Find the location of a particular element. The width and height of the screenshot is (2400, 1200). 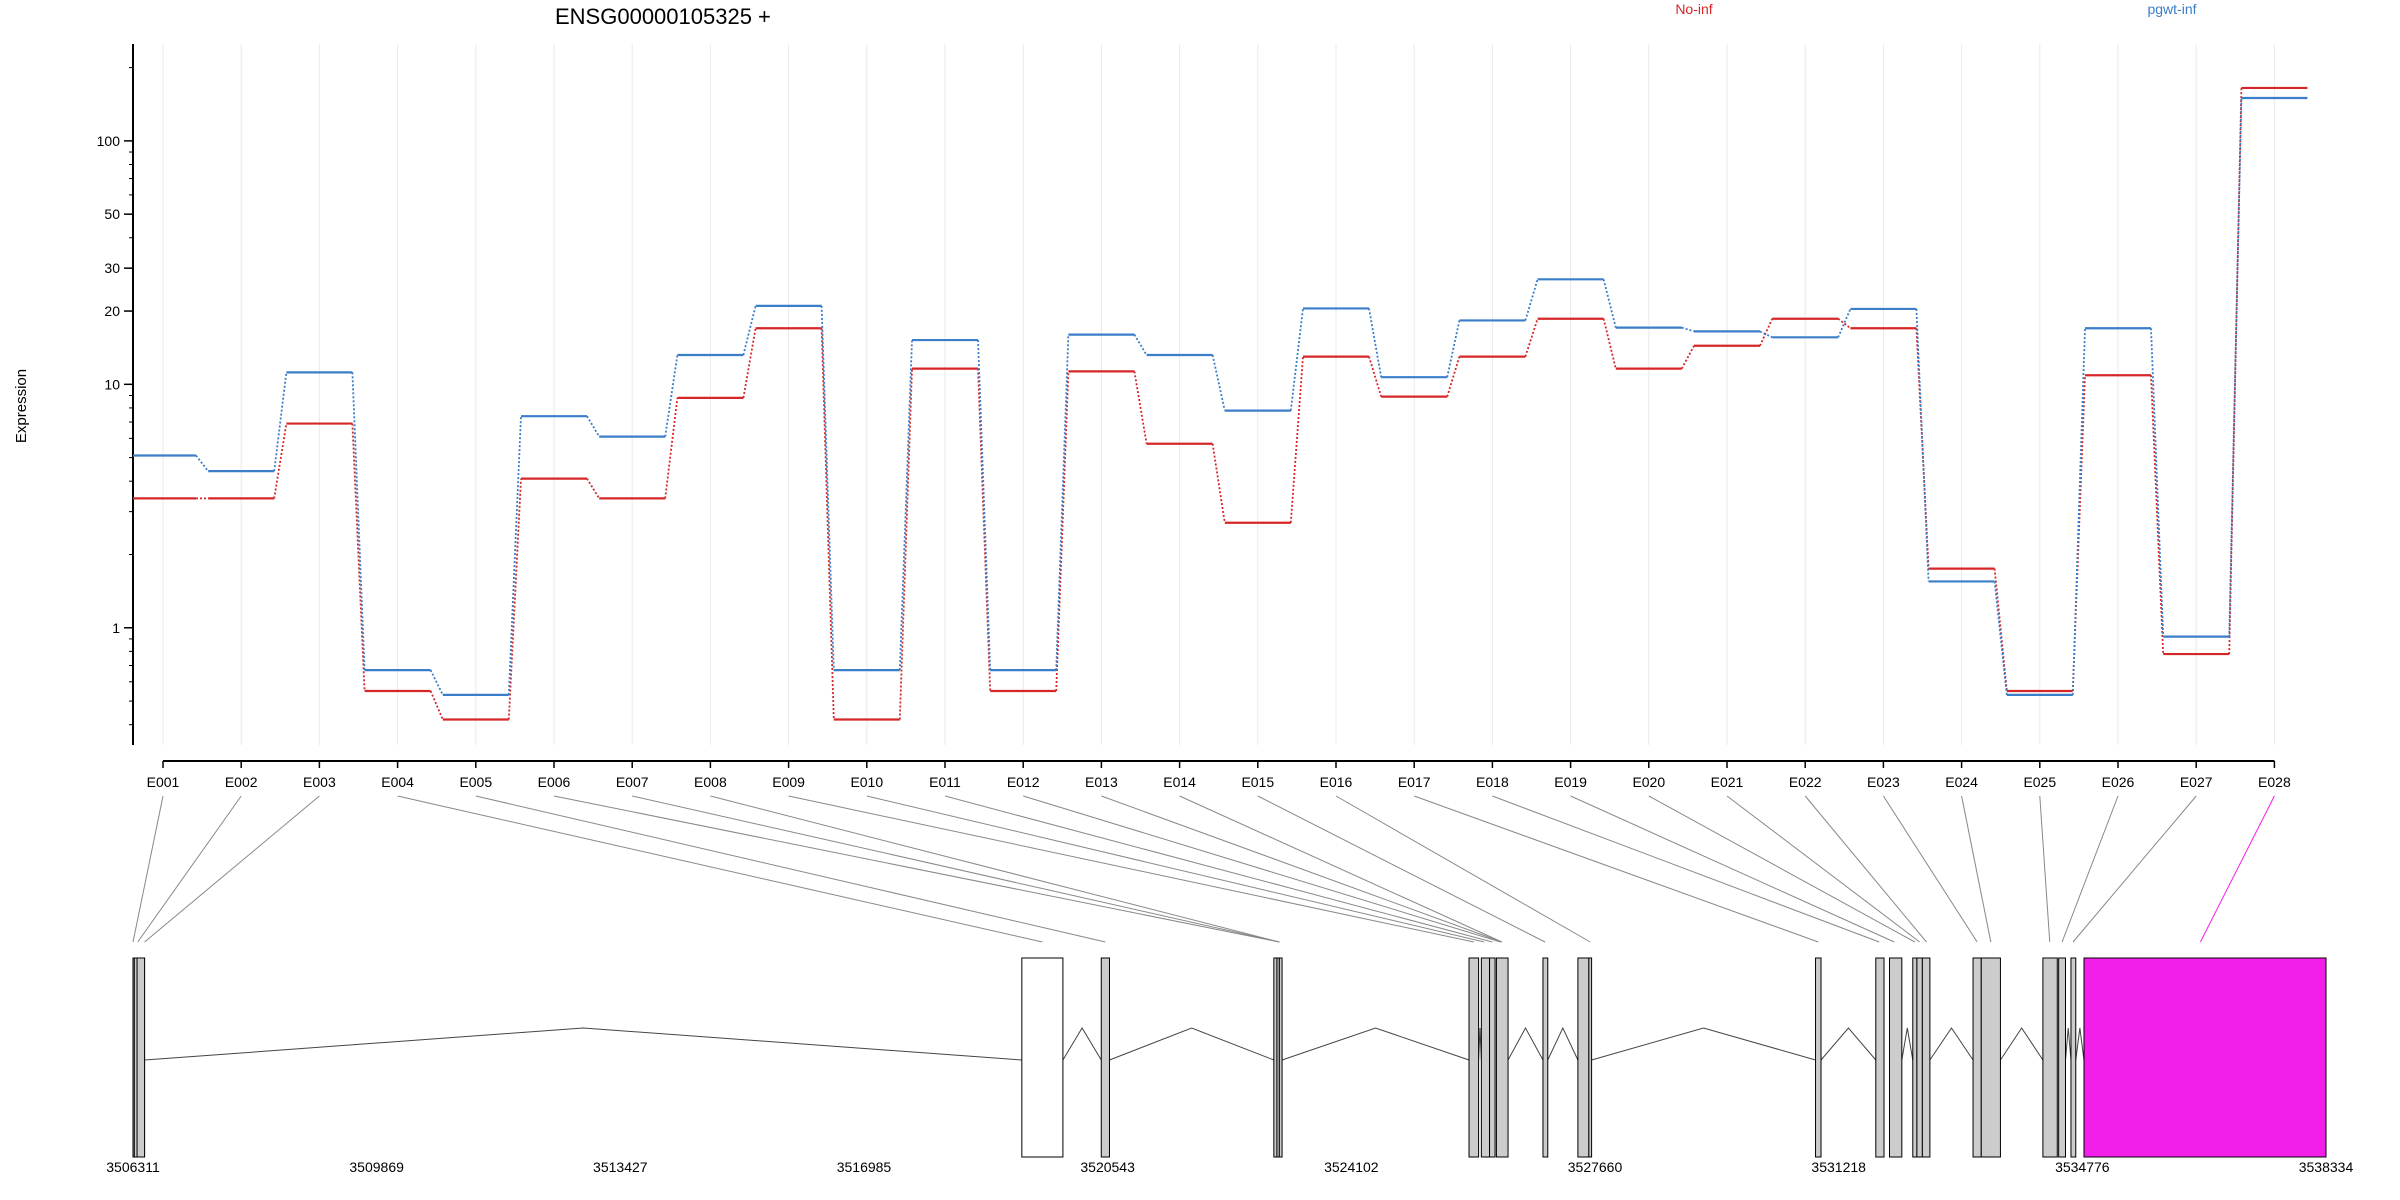

y-tick-label-10: 10 is located at coordinates (112, 384).